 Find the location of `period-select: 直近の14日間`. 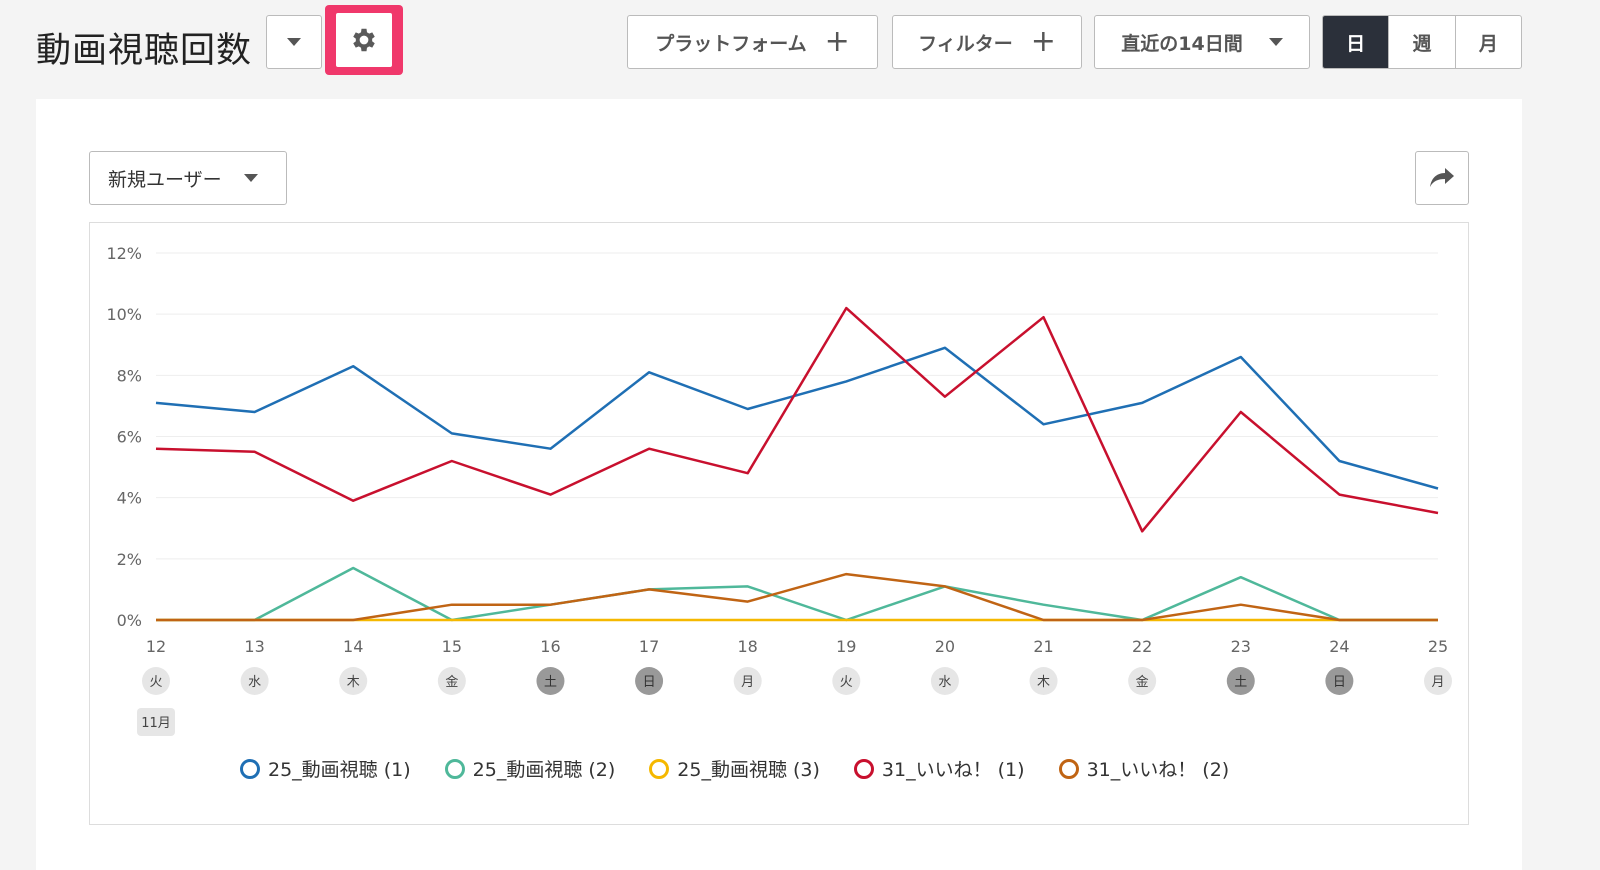

period-select: 直近の14日間 is located at coordinates (1202, 42).